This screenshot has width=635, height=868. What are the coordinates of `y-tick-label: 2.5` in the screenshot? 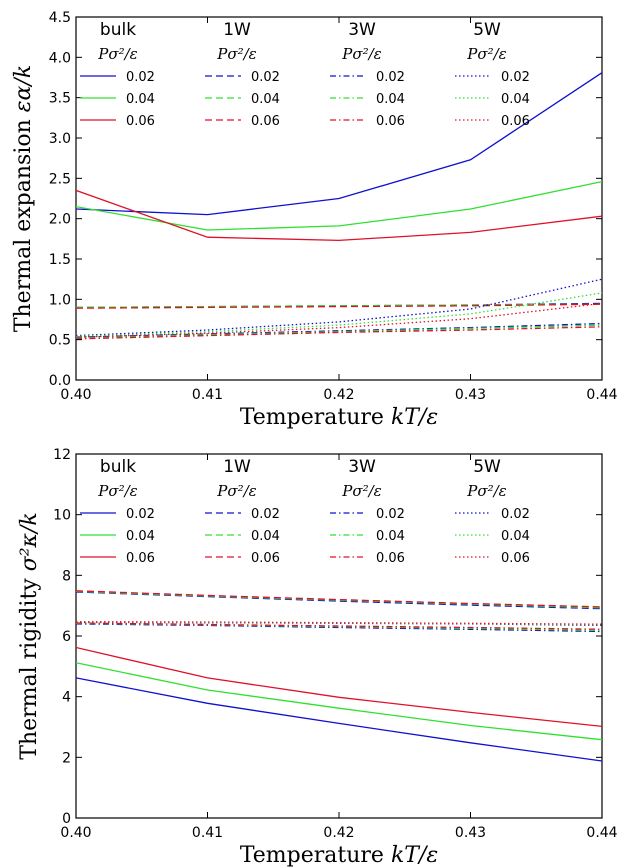 It's located at (60, 179).